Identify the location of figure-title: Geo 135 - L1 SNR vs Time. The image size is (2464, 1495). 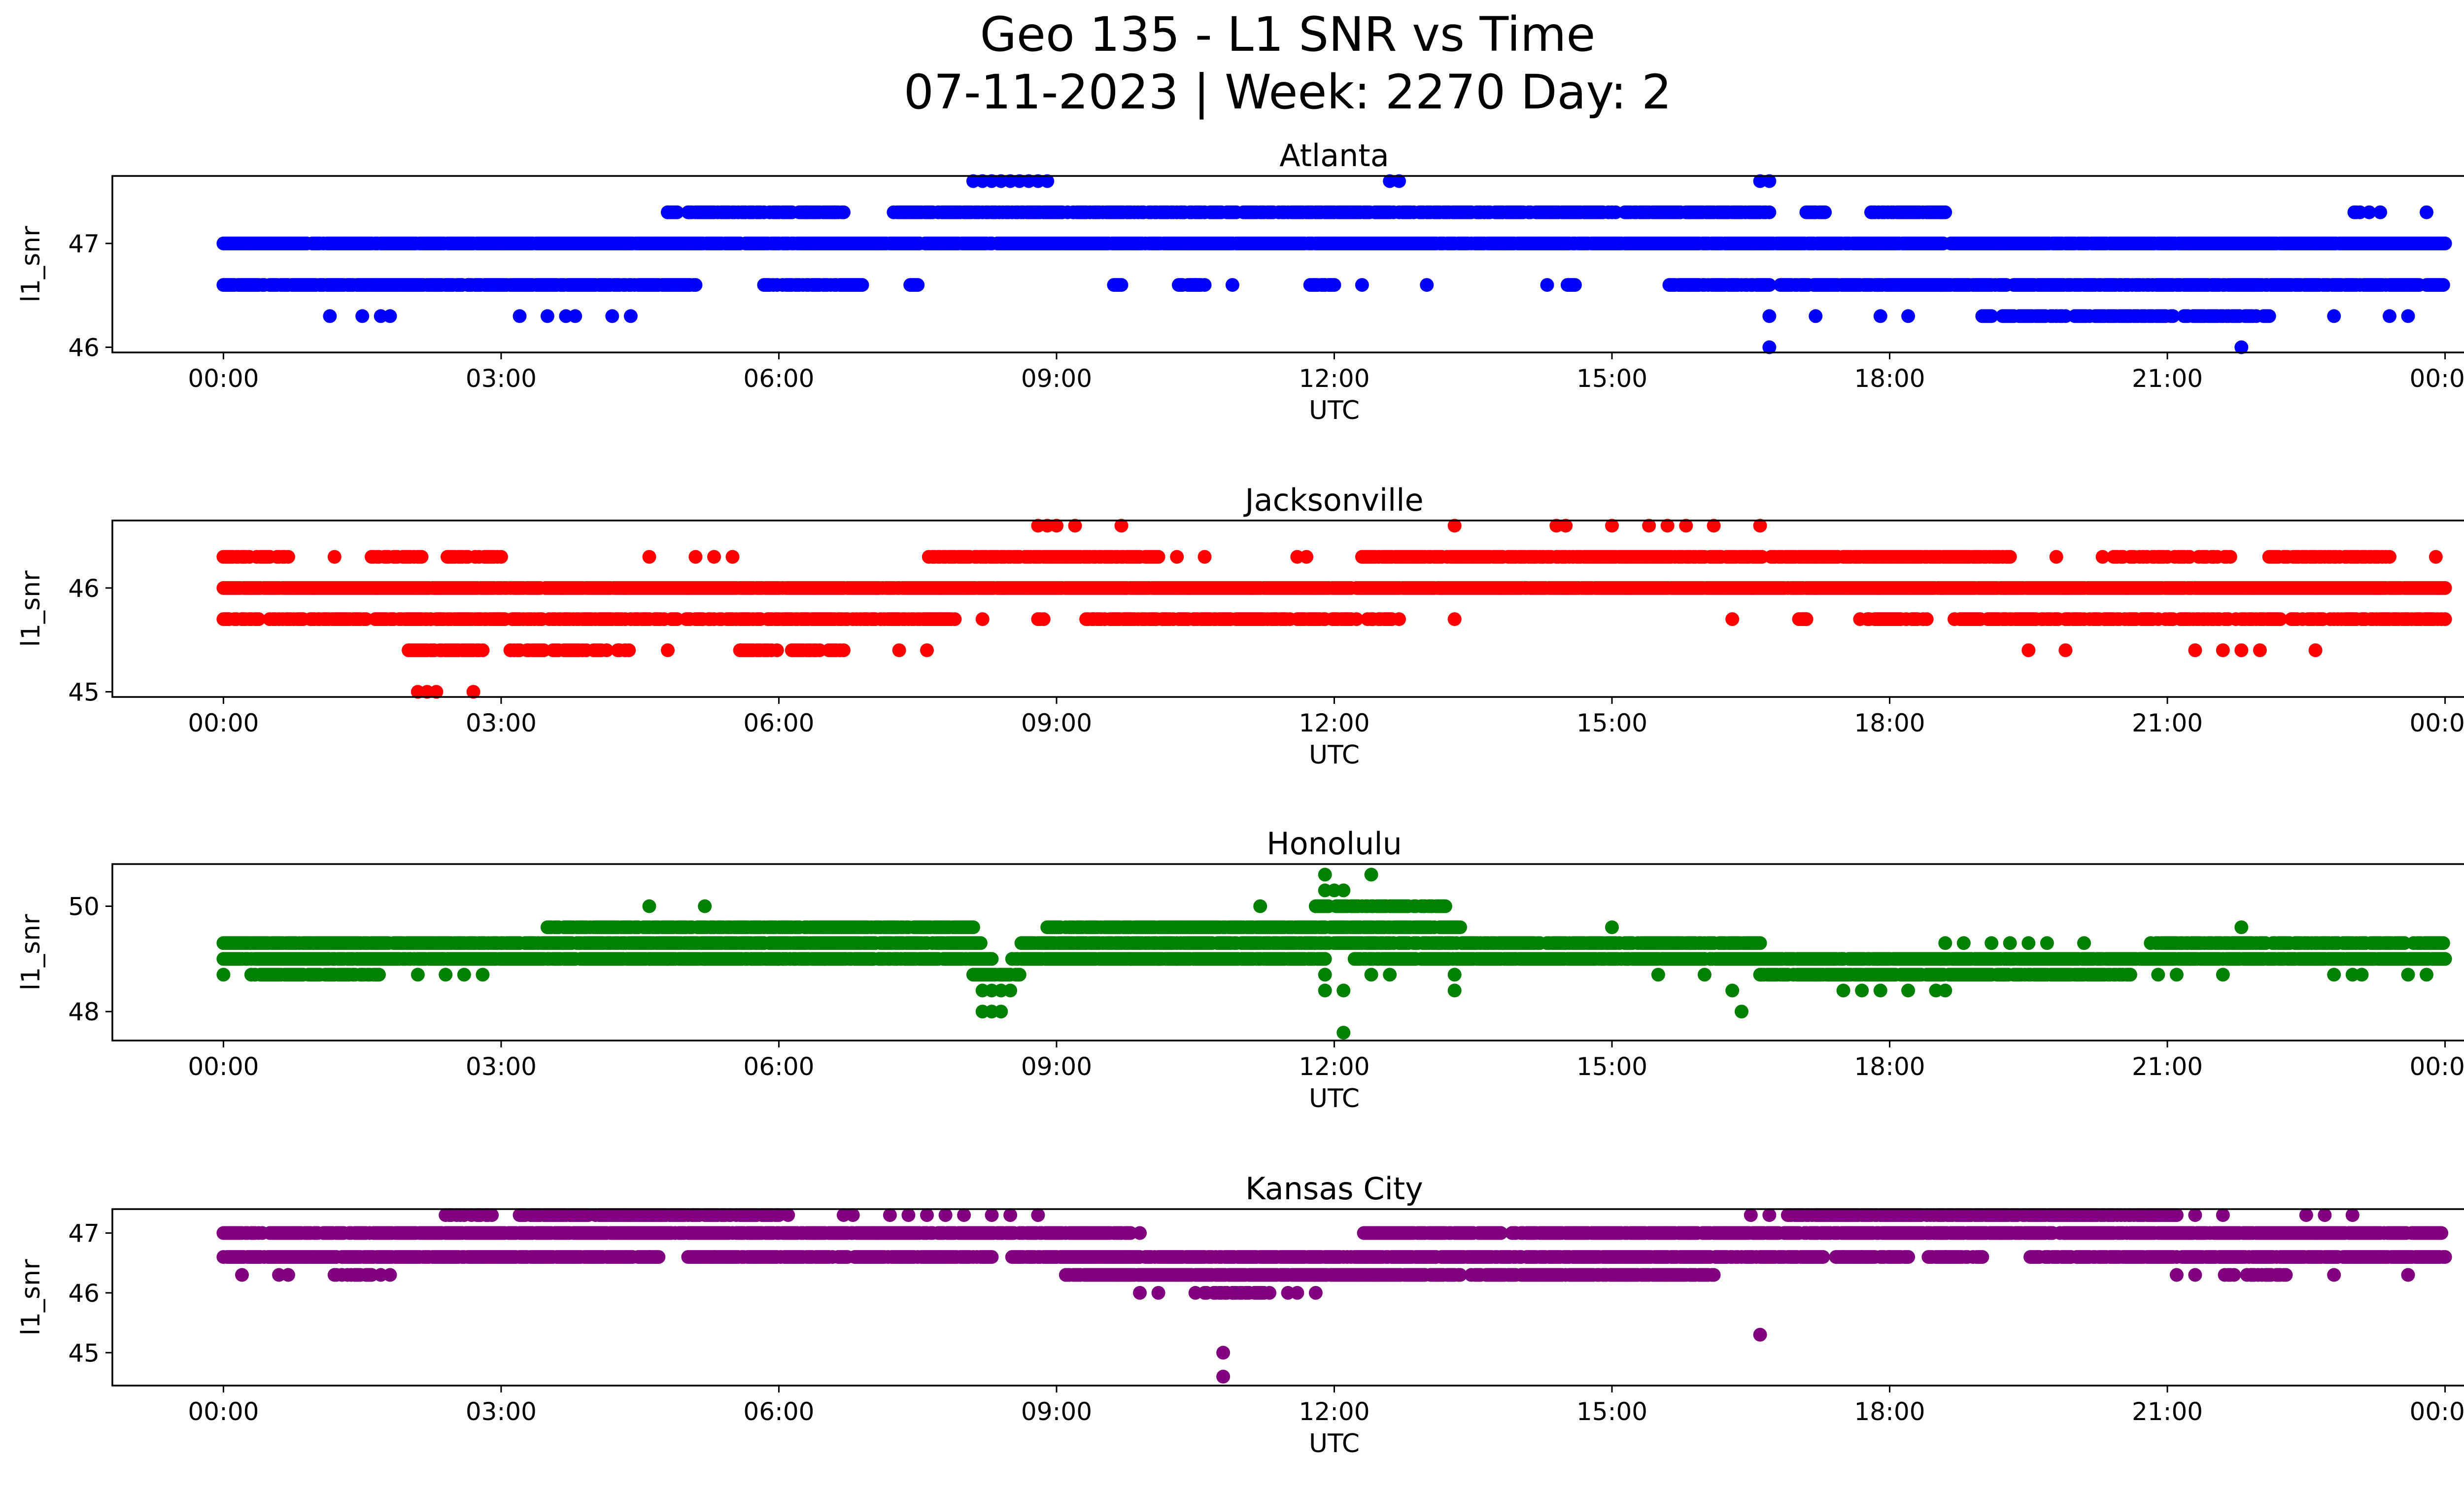
(1288, 34).